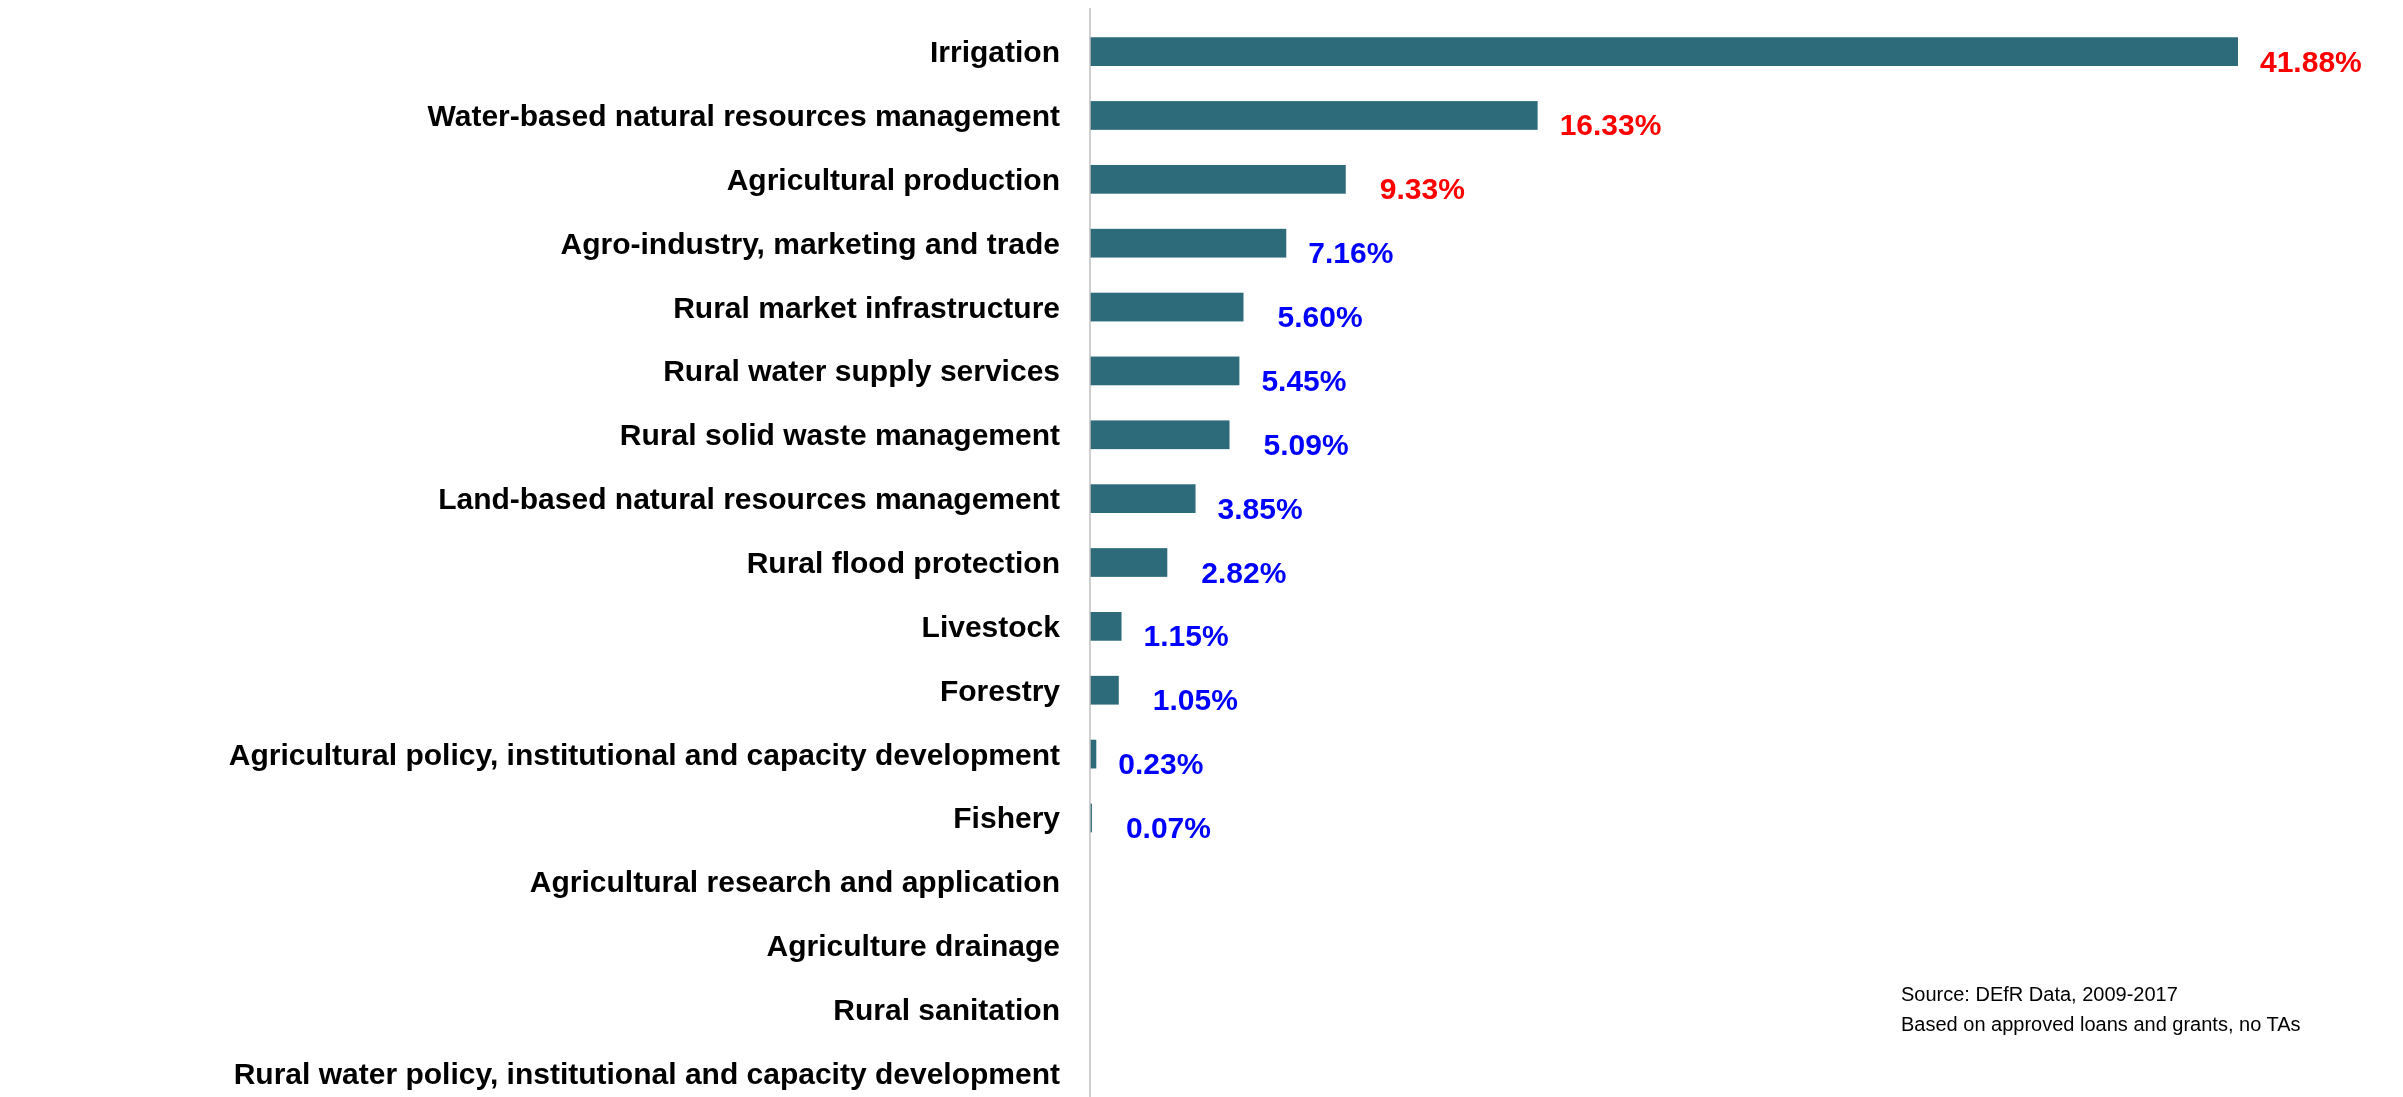  Describe the element at coordinates (903, 562) in the screenshot. I see `y-tick-label: Rural flood protection` at that location.